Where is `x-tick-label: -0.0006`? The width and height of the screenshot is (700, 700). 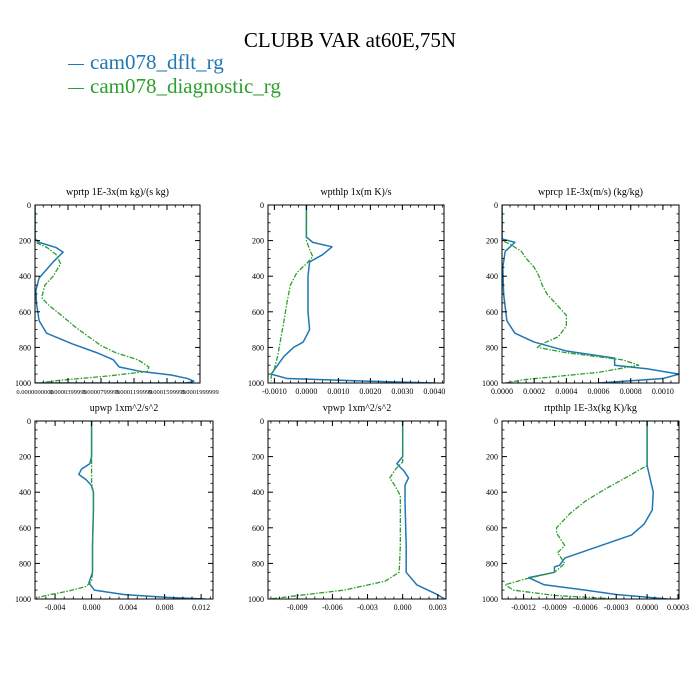 x-tick-label: -0.0006 is located at coordinates (585, 607).